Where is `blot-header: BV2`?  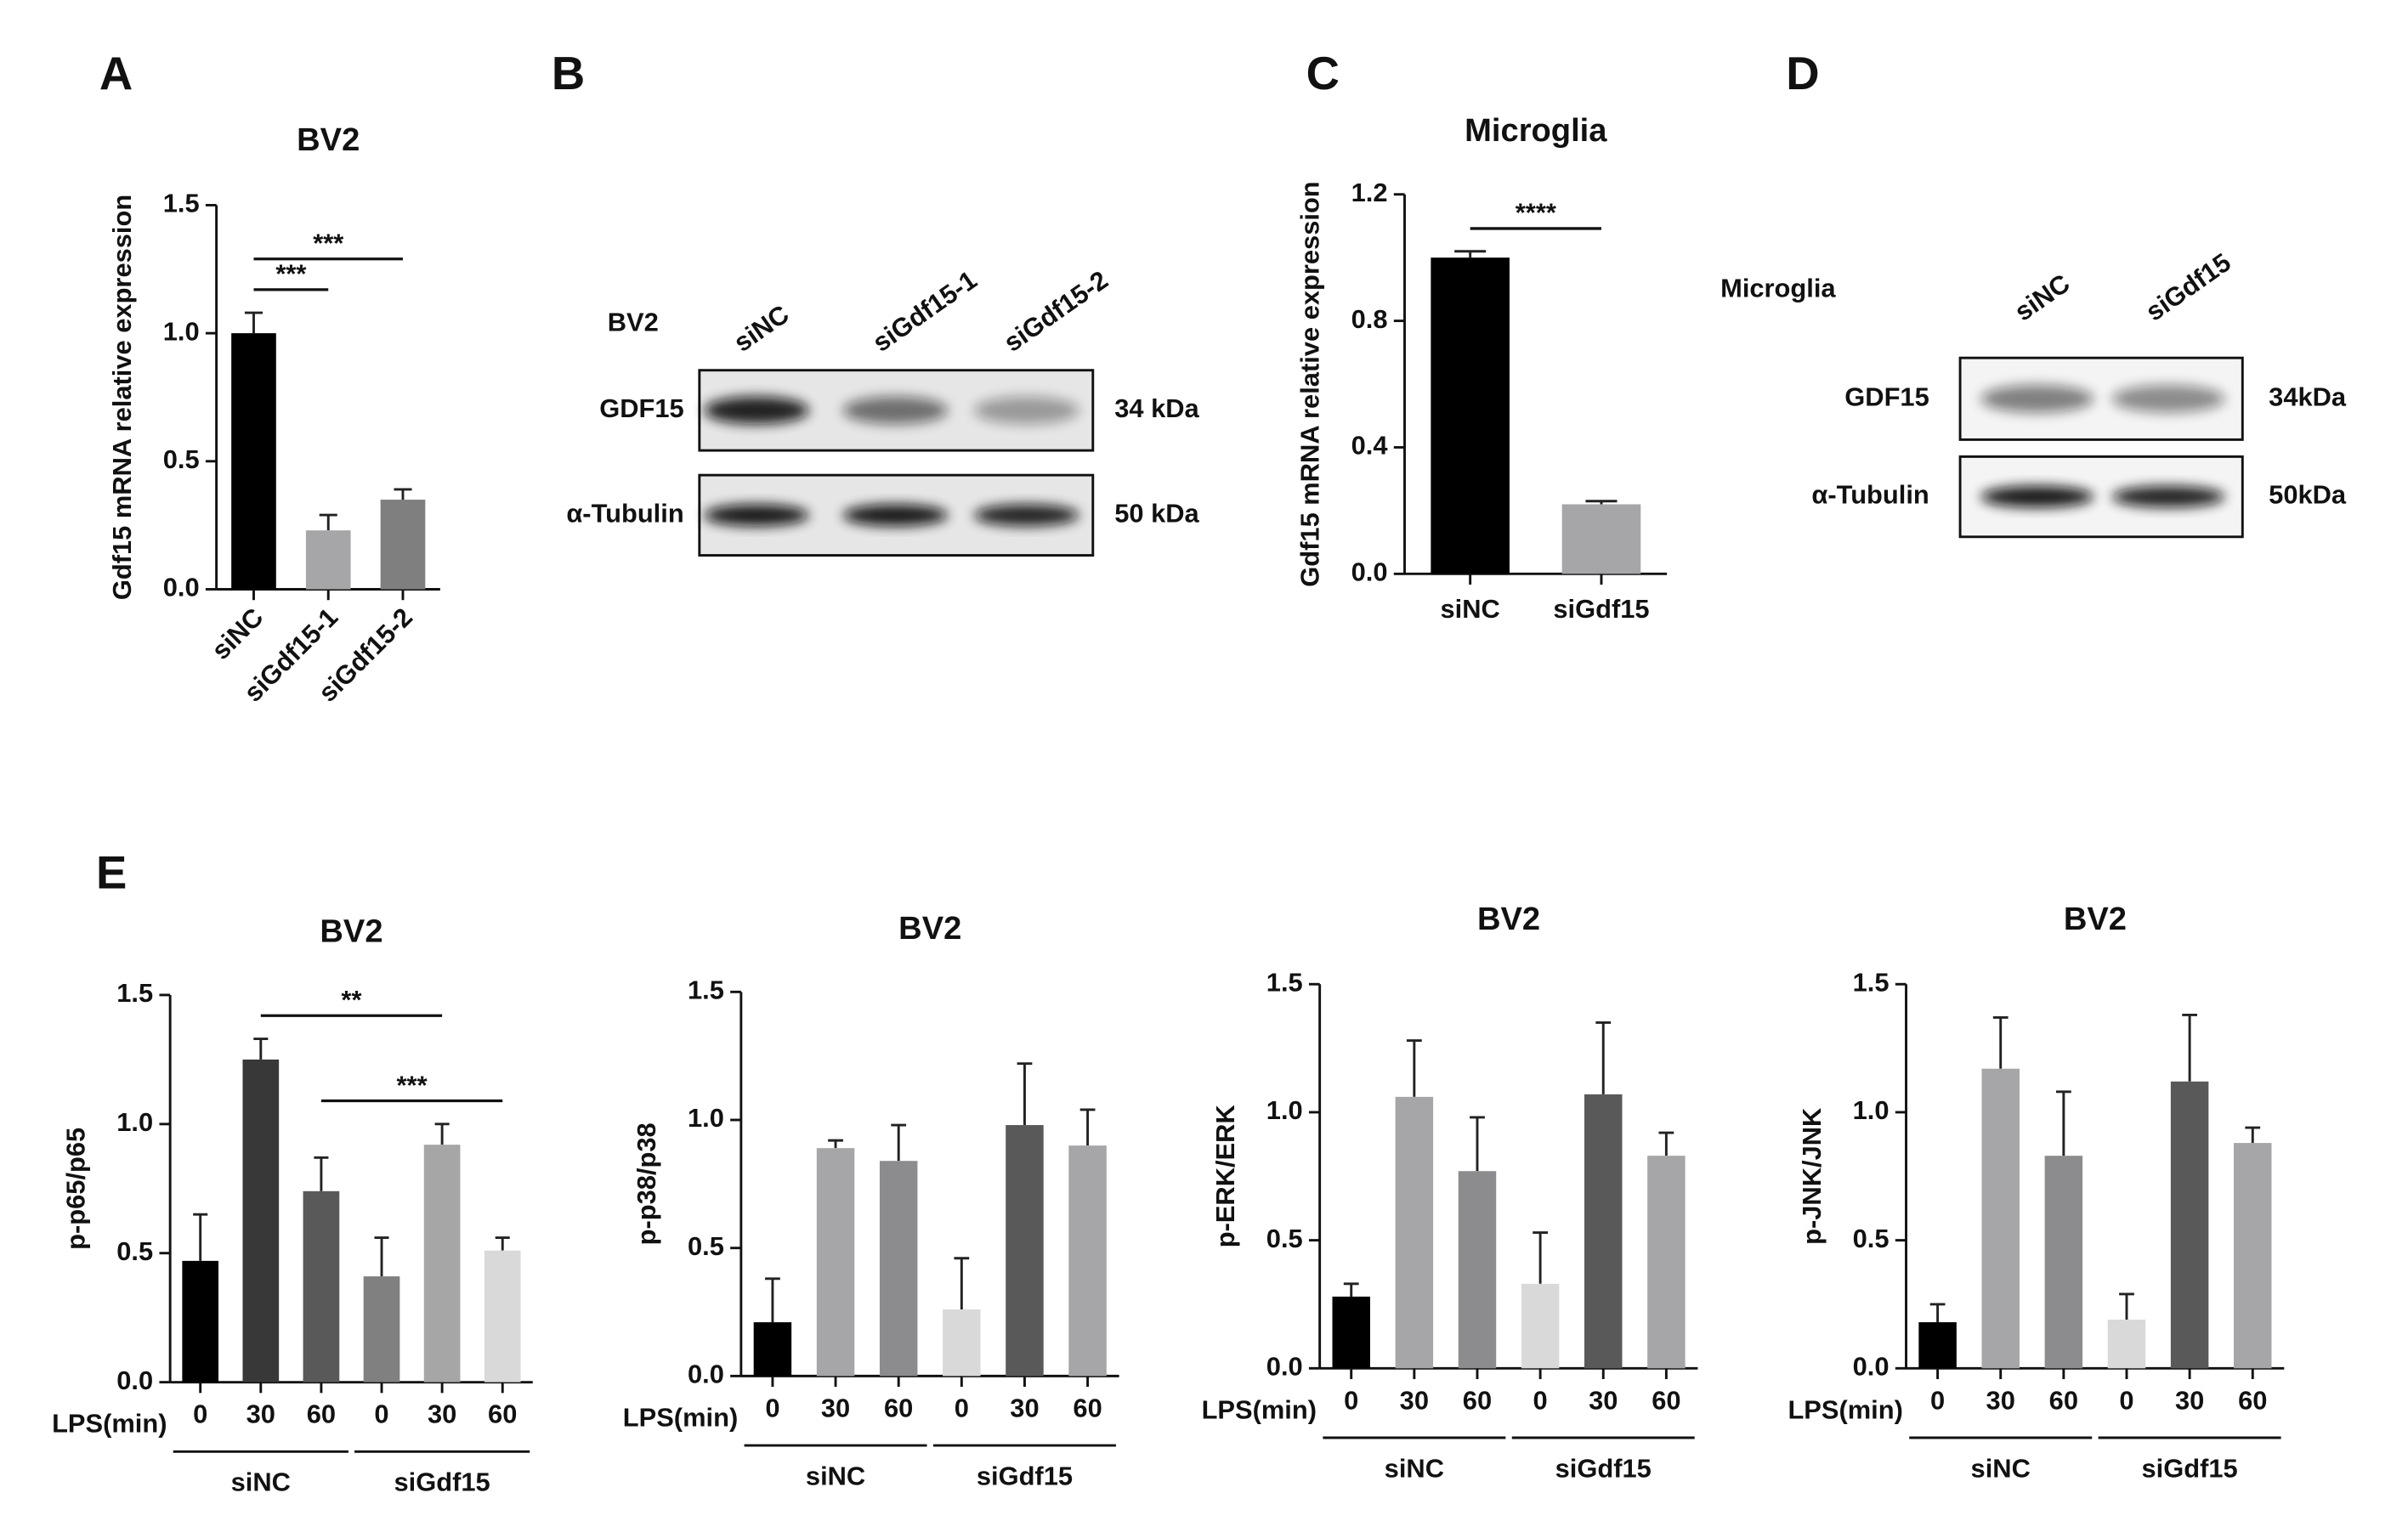
blot-header: BV2 is located at coordinates (634, 322).